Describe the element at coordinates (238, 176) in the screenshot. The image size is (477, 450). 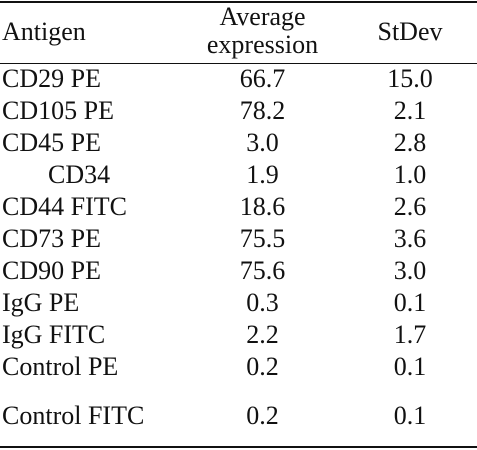
I see `table-row: CD34 1.9 1.0` at that location.